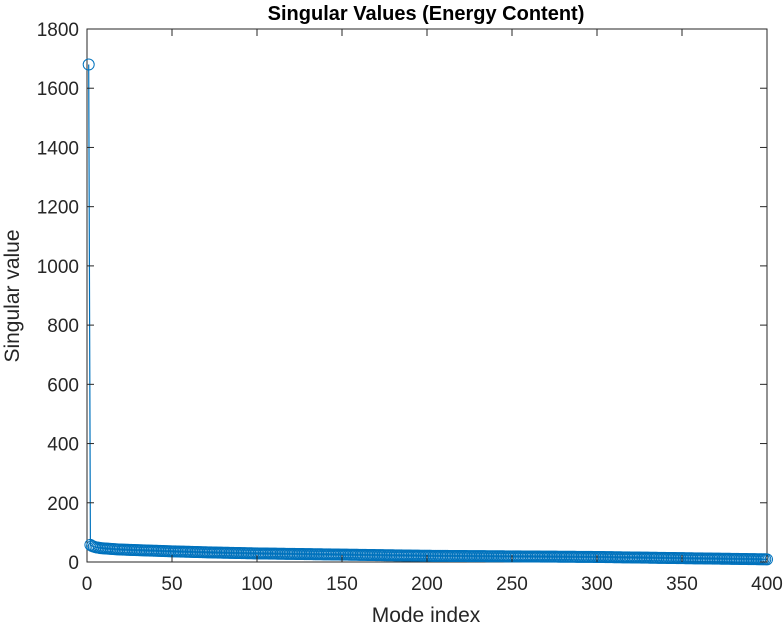 This screenshot has height=626, width=784. I want to click on x-tick-label: 350, so click(682, 584).